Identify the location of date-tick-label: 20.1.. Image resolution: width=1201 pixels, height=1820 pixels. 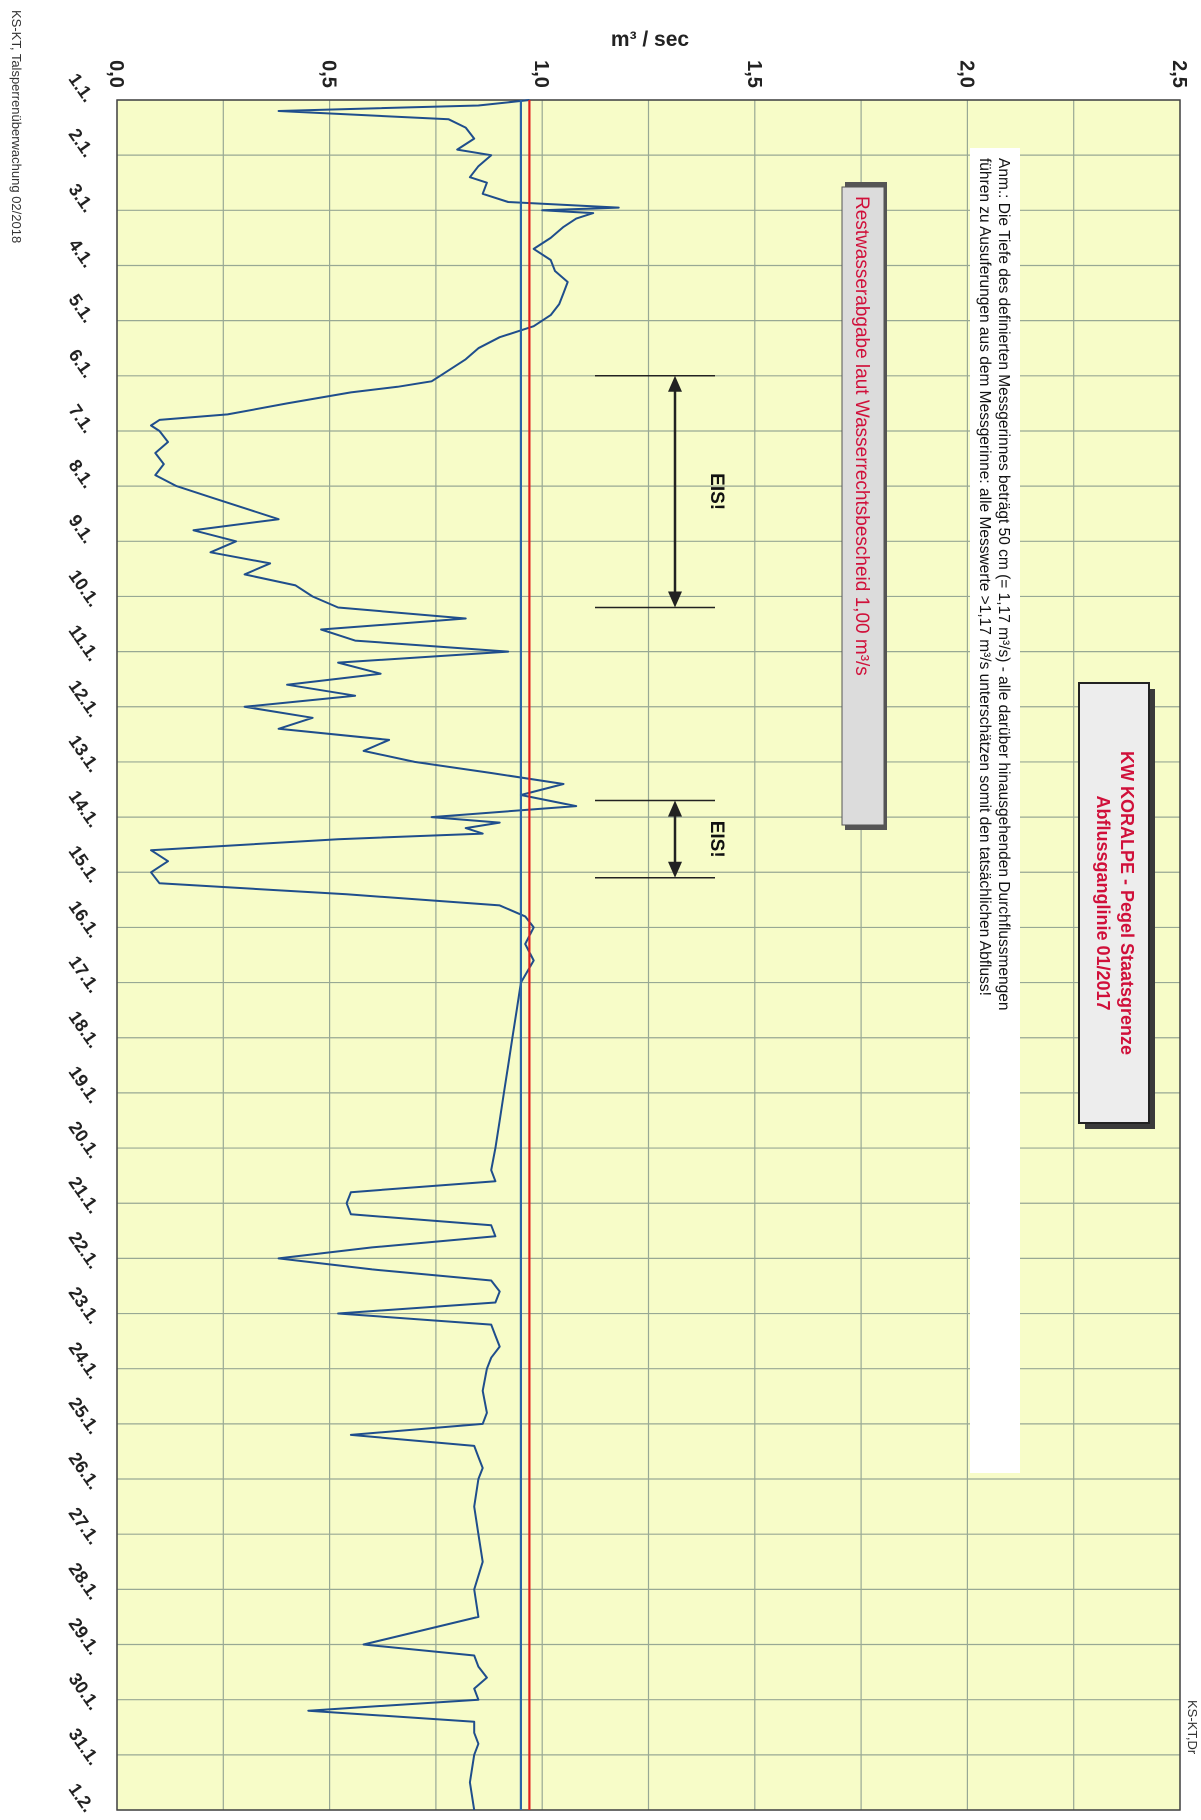
(84, 1140).